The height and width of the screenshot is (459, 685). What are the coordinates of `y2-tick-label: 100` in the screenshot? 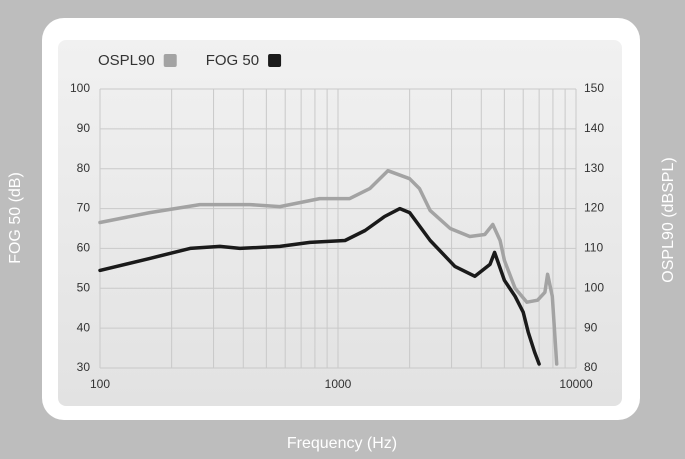 It's located at (594, 287).